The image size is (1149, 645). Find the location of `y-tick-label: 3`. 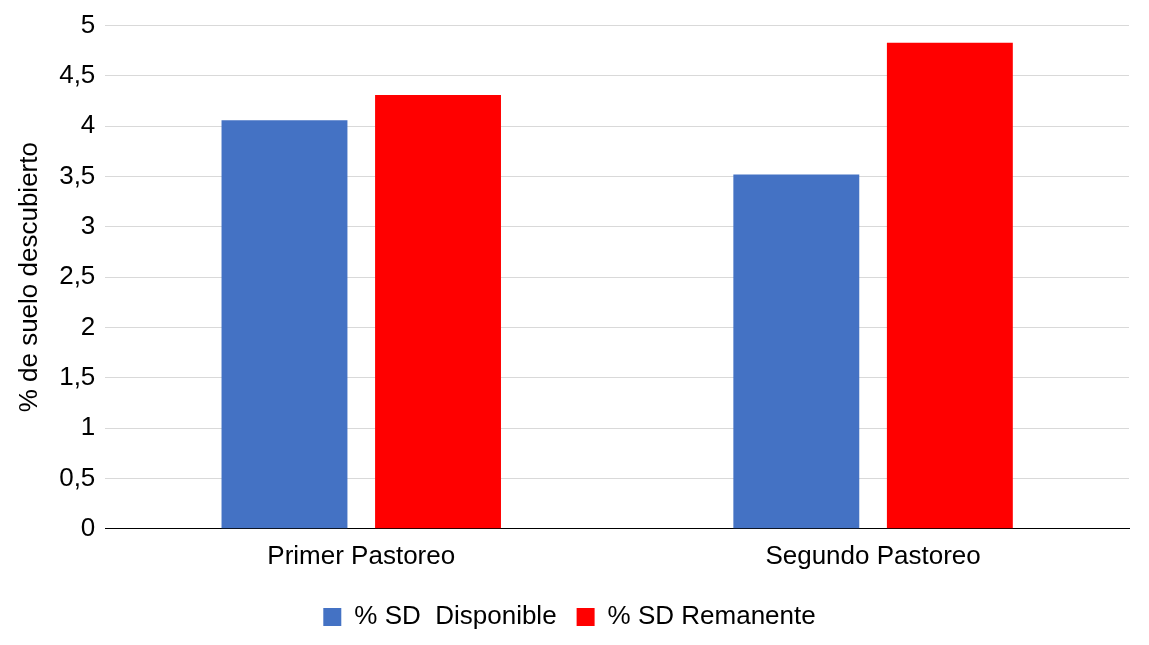

y-tick-label: 3 is located at coordinates (88, 225).